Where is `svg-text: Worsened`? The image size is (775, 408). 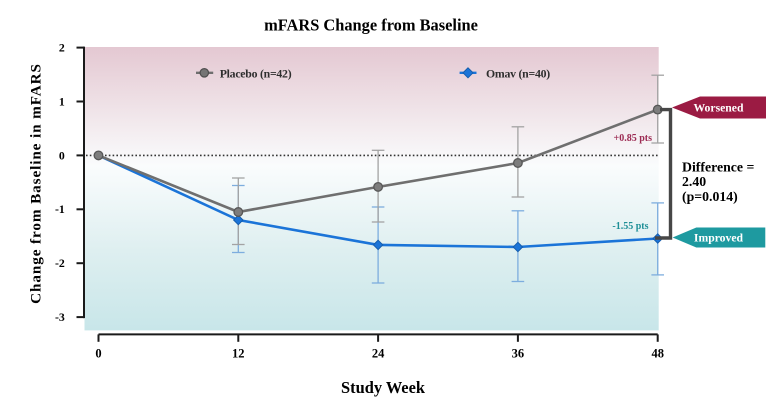
svg-text: Worsened is located at coordinates (719, 107).